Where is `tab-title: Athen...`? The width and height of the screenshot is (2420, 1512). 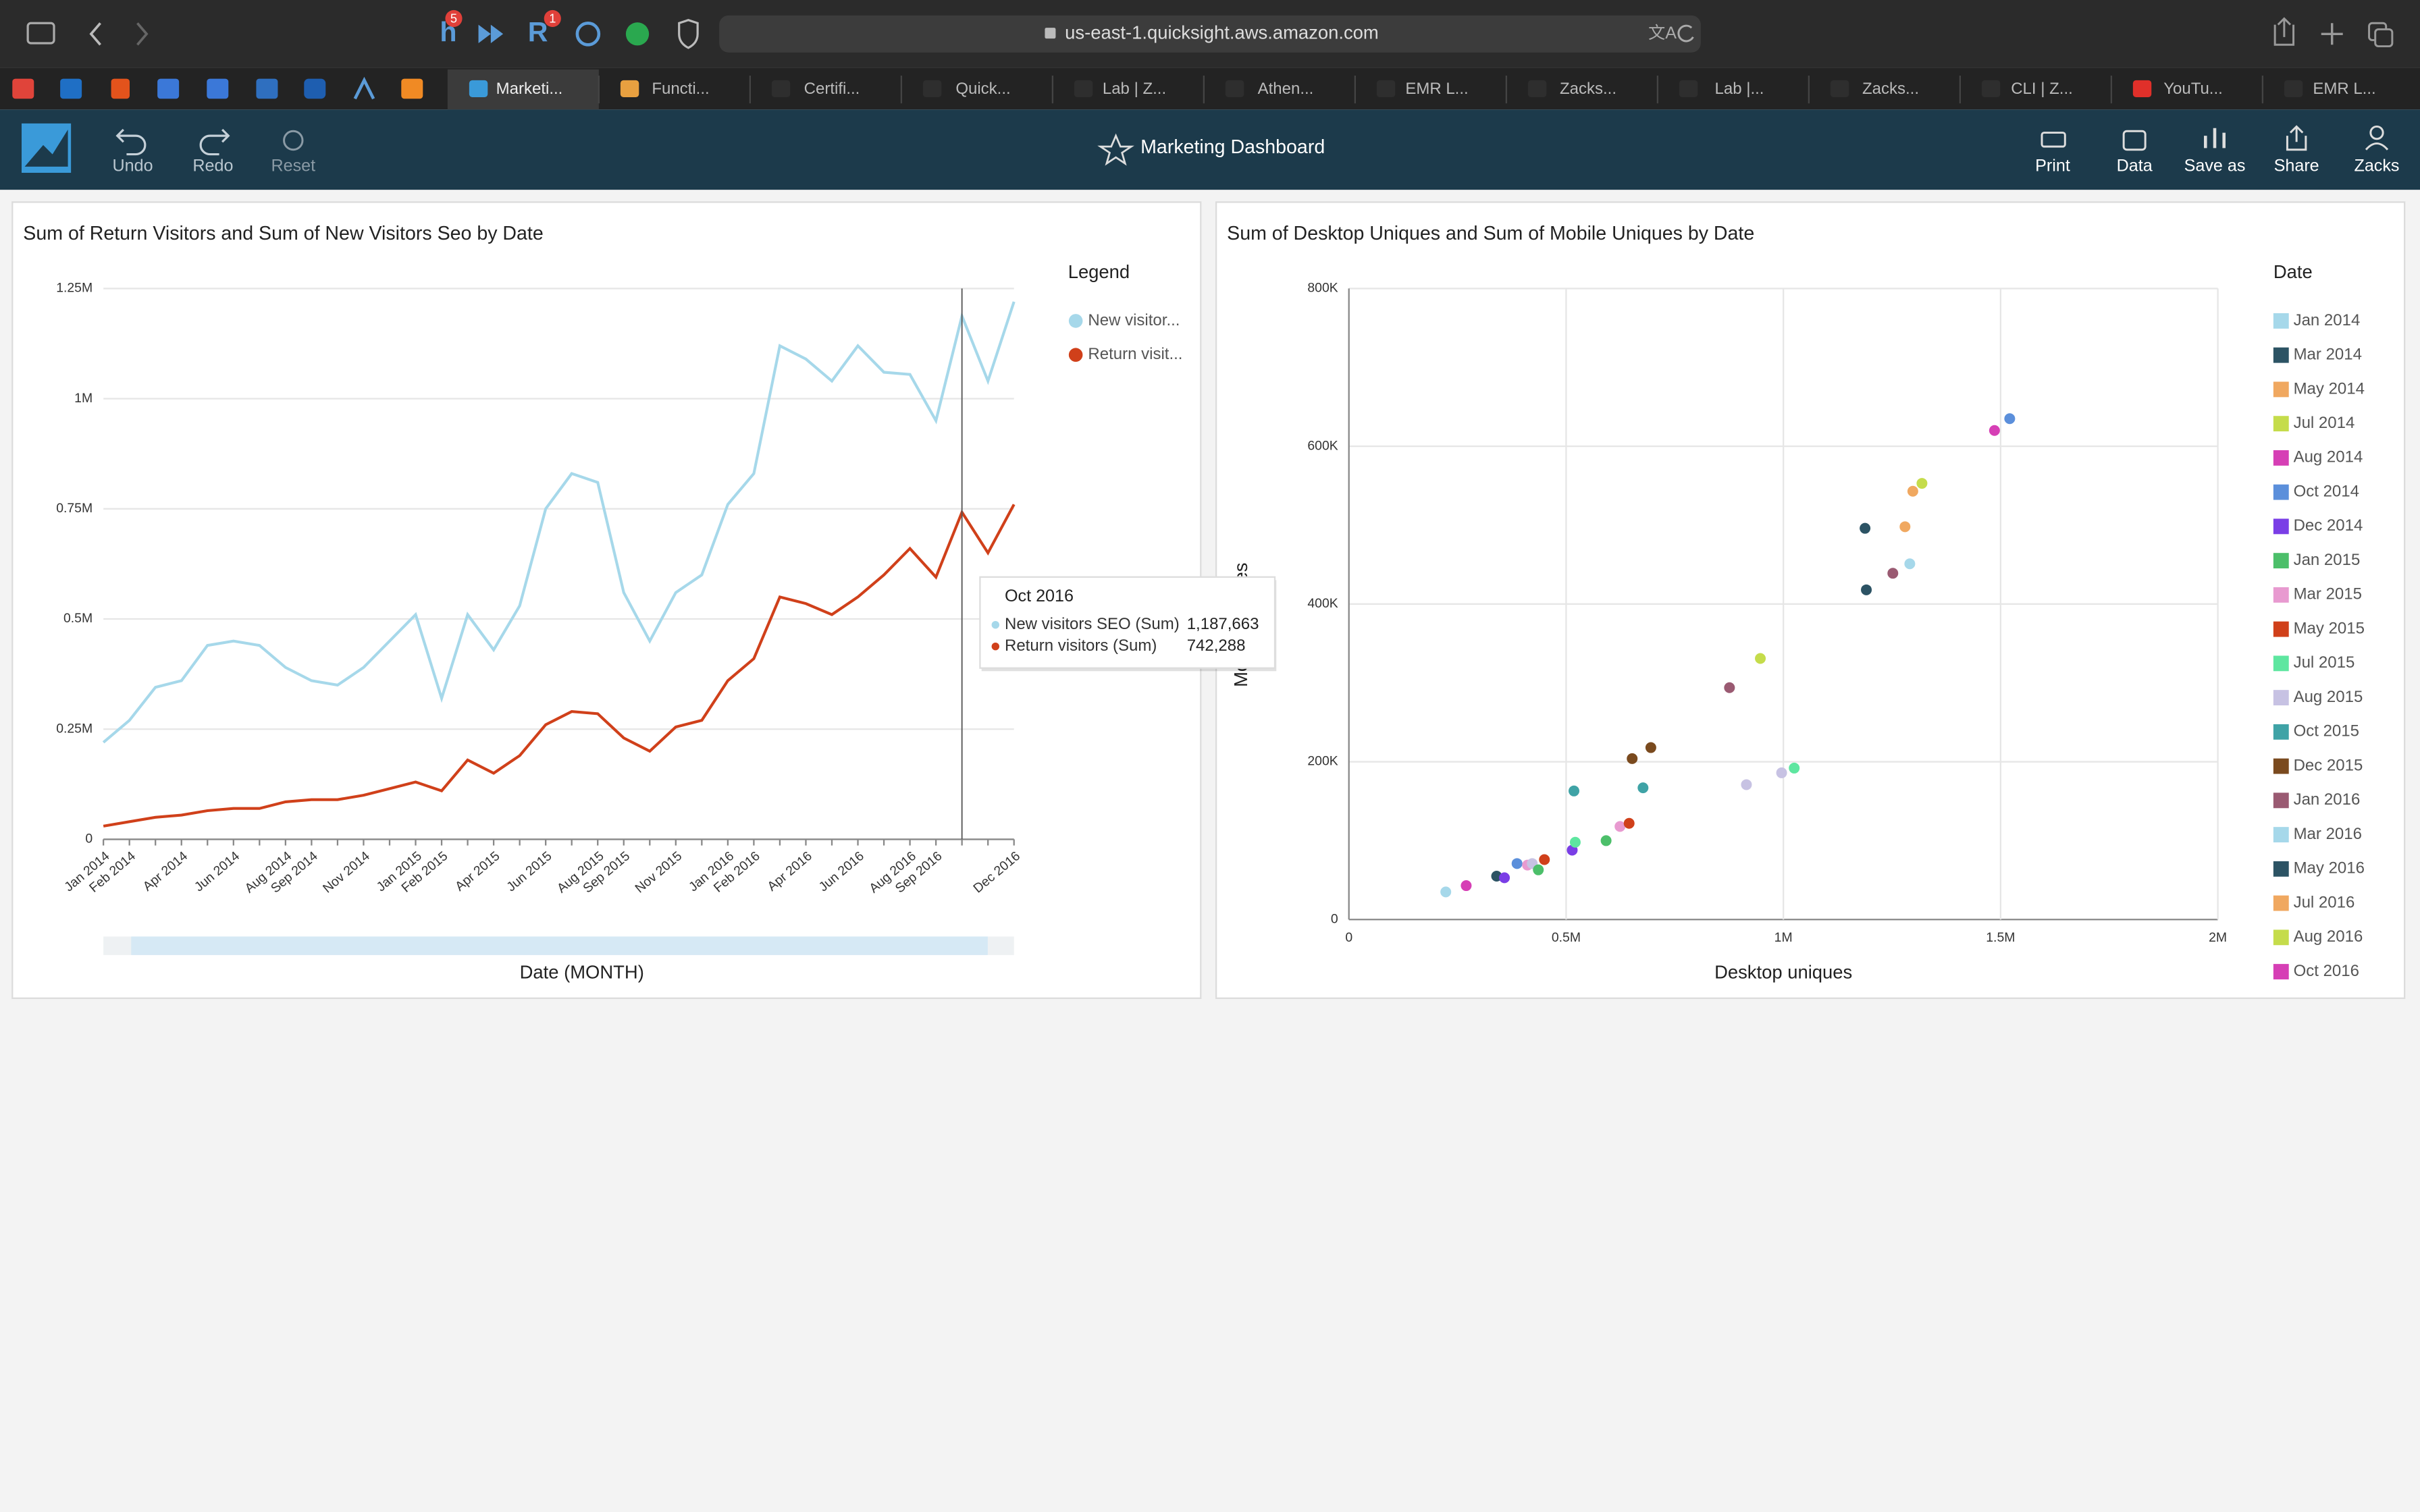
tab-title: Athen... is located at coordinates (1286, 89).